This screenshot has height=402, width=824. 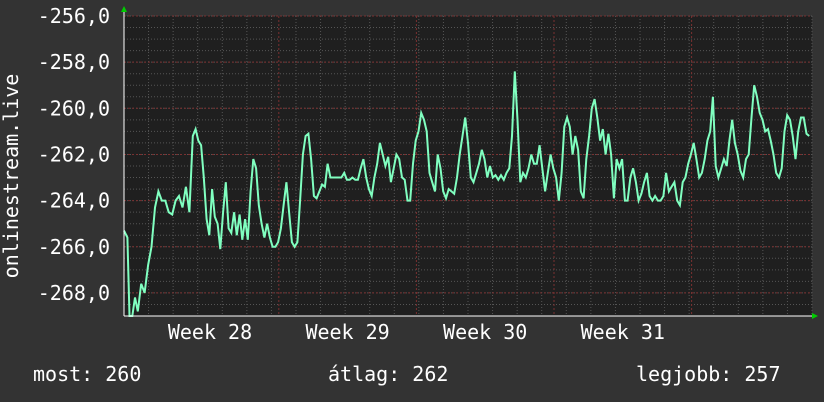 I want to click on y-tick-label: -264,0, so click(x=74, y=201).